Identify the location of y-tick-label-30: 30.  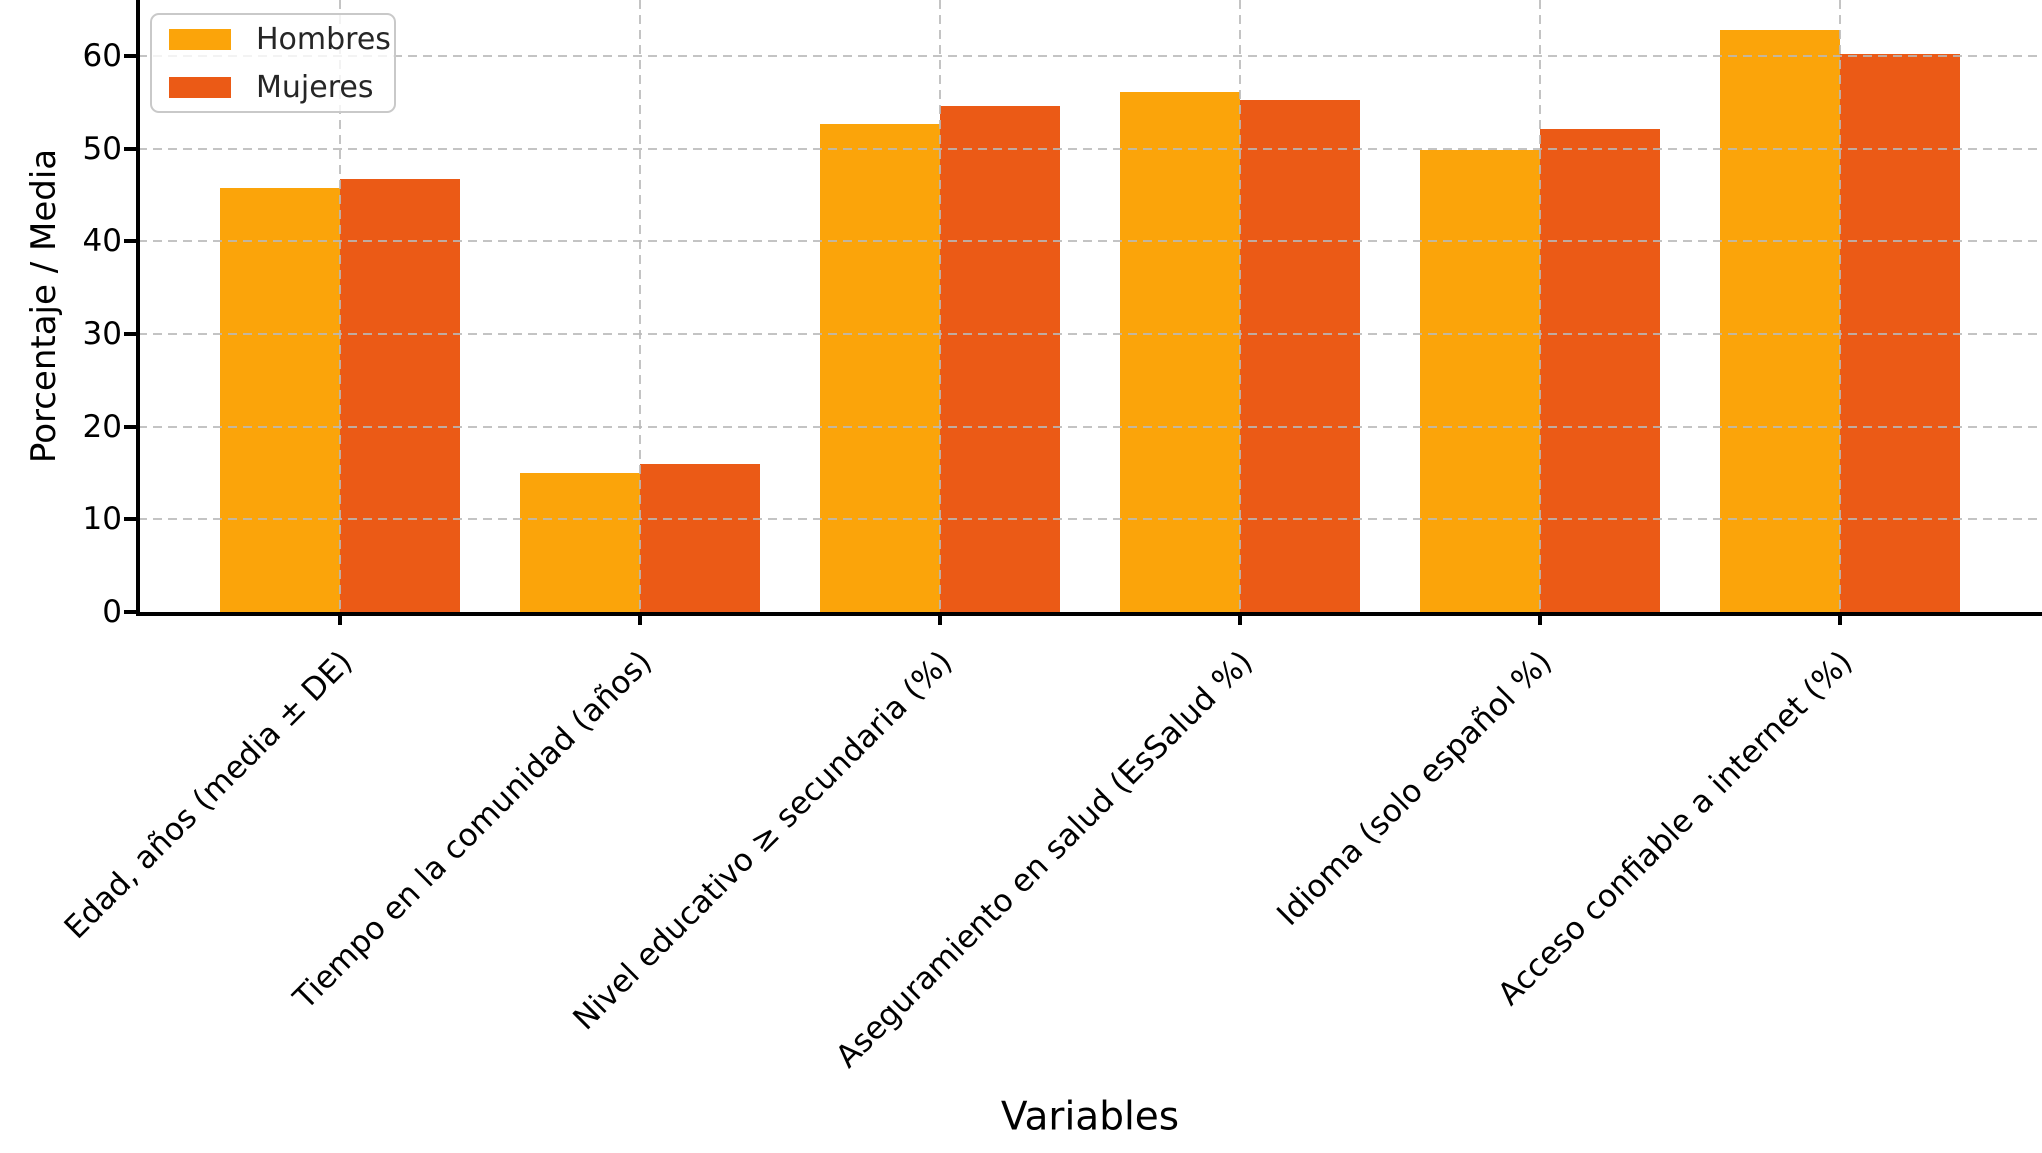
(102, 333).